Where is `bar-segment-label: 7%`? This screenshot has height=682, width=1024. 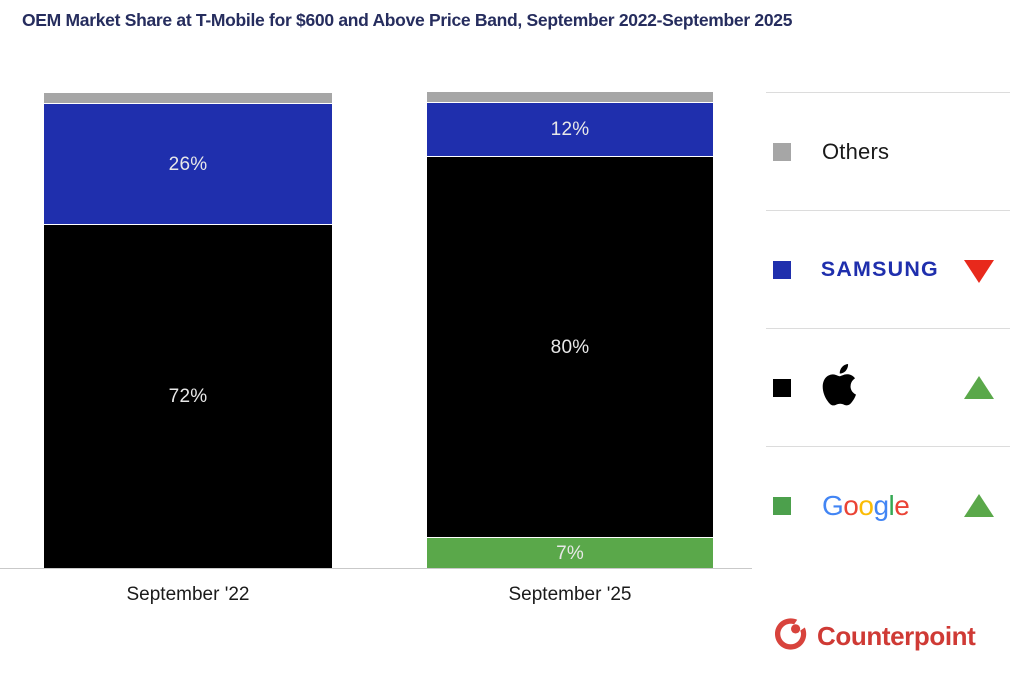
bar-segment-label: 7% is located at coordinates (570, 553).